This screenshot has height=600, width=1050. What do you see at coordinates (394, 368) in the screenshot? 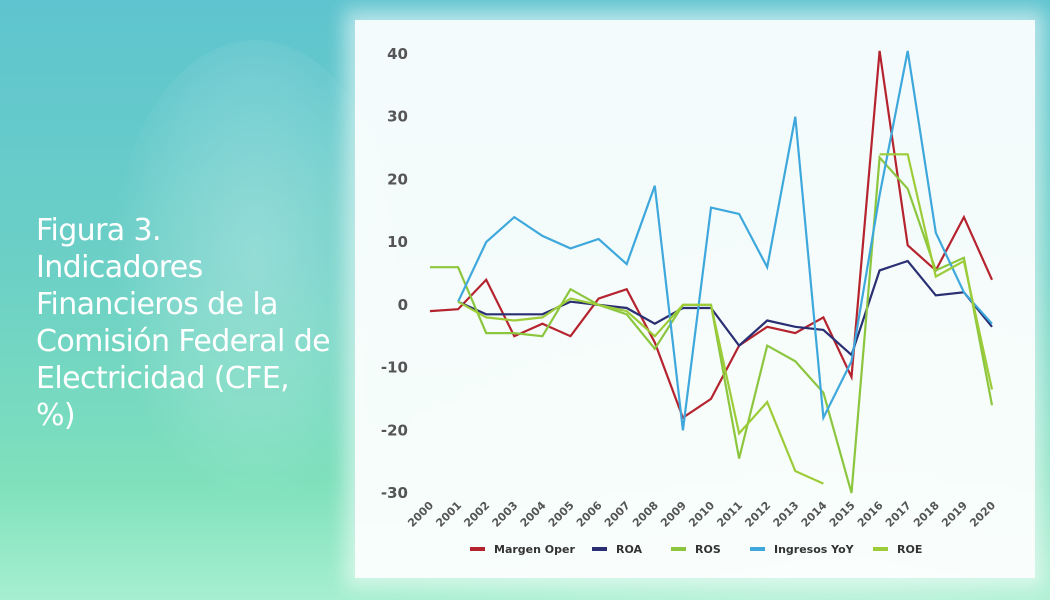
I see `y-tick-label: -10` at bounding box center [394, 368].